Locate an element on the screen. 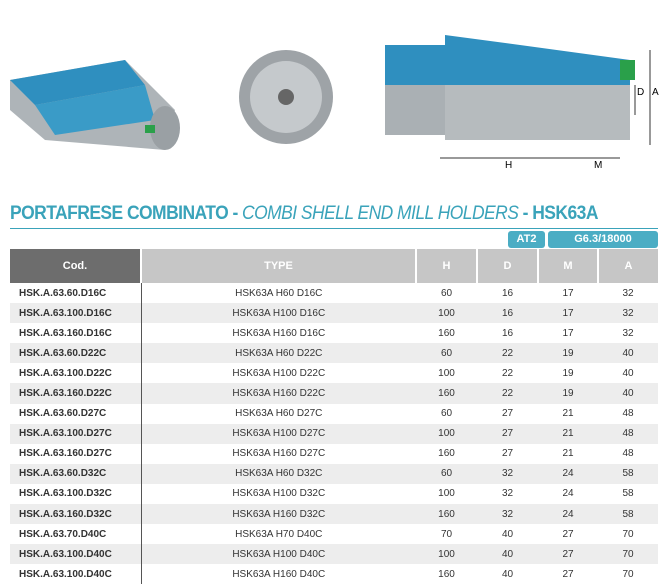 Image resolution: width=672 pixels, height=587 pixels. cell-type: HSK63A H160 D40C is located at coordinates (279, 574).